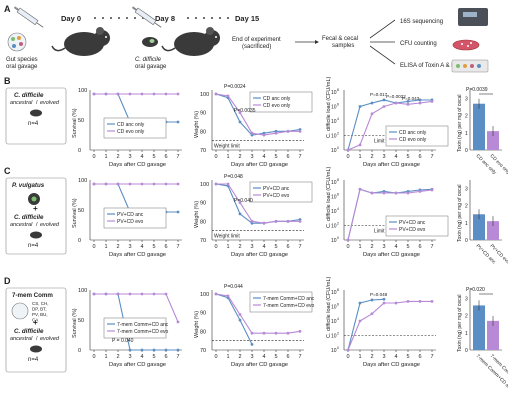 The height and width of the screenshot is (400, 508). Describe the element at coordinates (334, 351) in the screenshot. I see `y-tick-label: 10` at that location.